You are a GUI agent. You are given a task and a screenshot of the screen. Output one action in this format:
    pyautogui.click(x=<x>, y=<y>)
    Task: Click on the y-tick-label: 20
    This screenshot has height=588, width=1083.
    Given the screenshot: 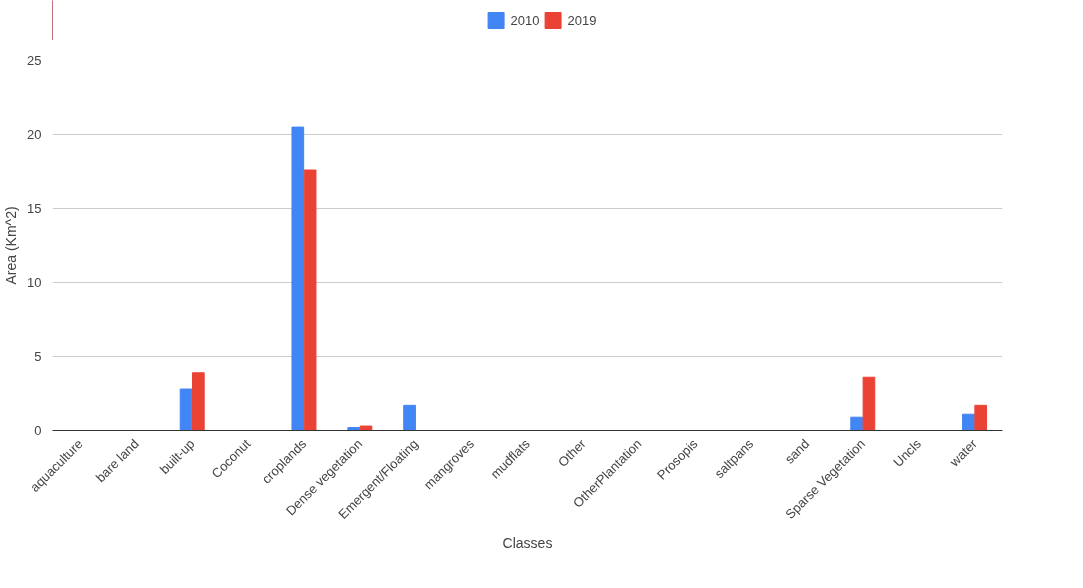 What is the action you would take?
    pyautogui.click(x=34, y=134)
    